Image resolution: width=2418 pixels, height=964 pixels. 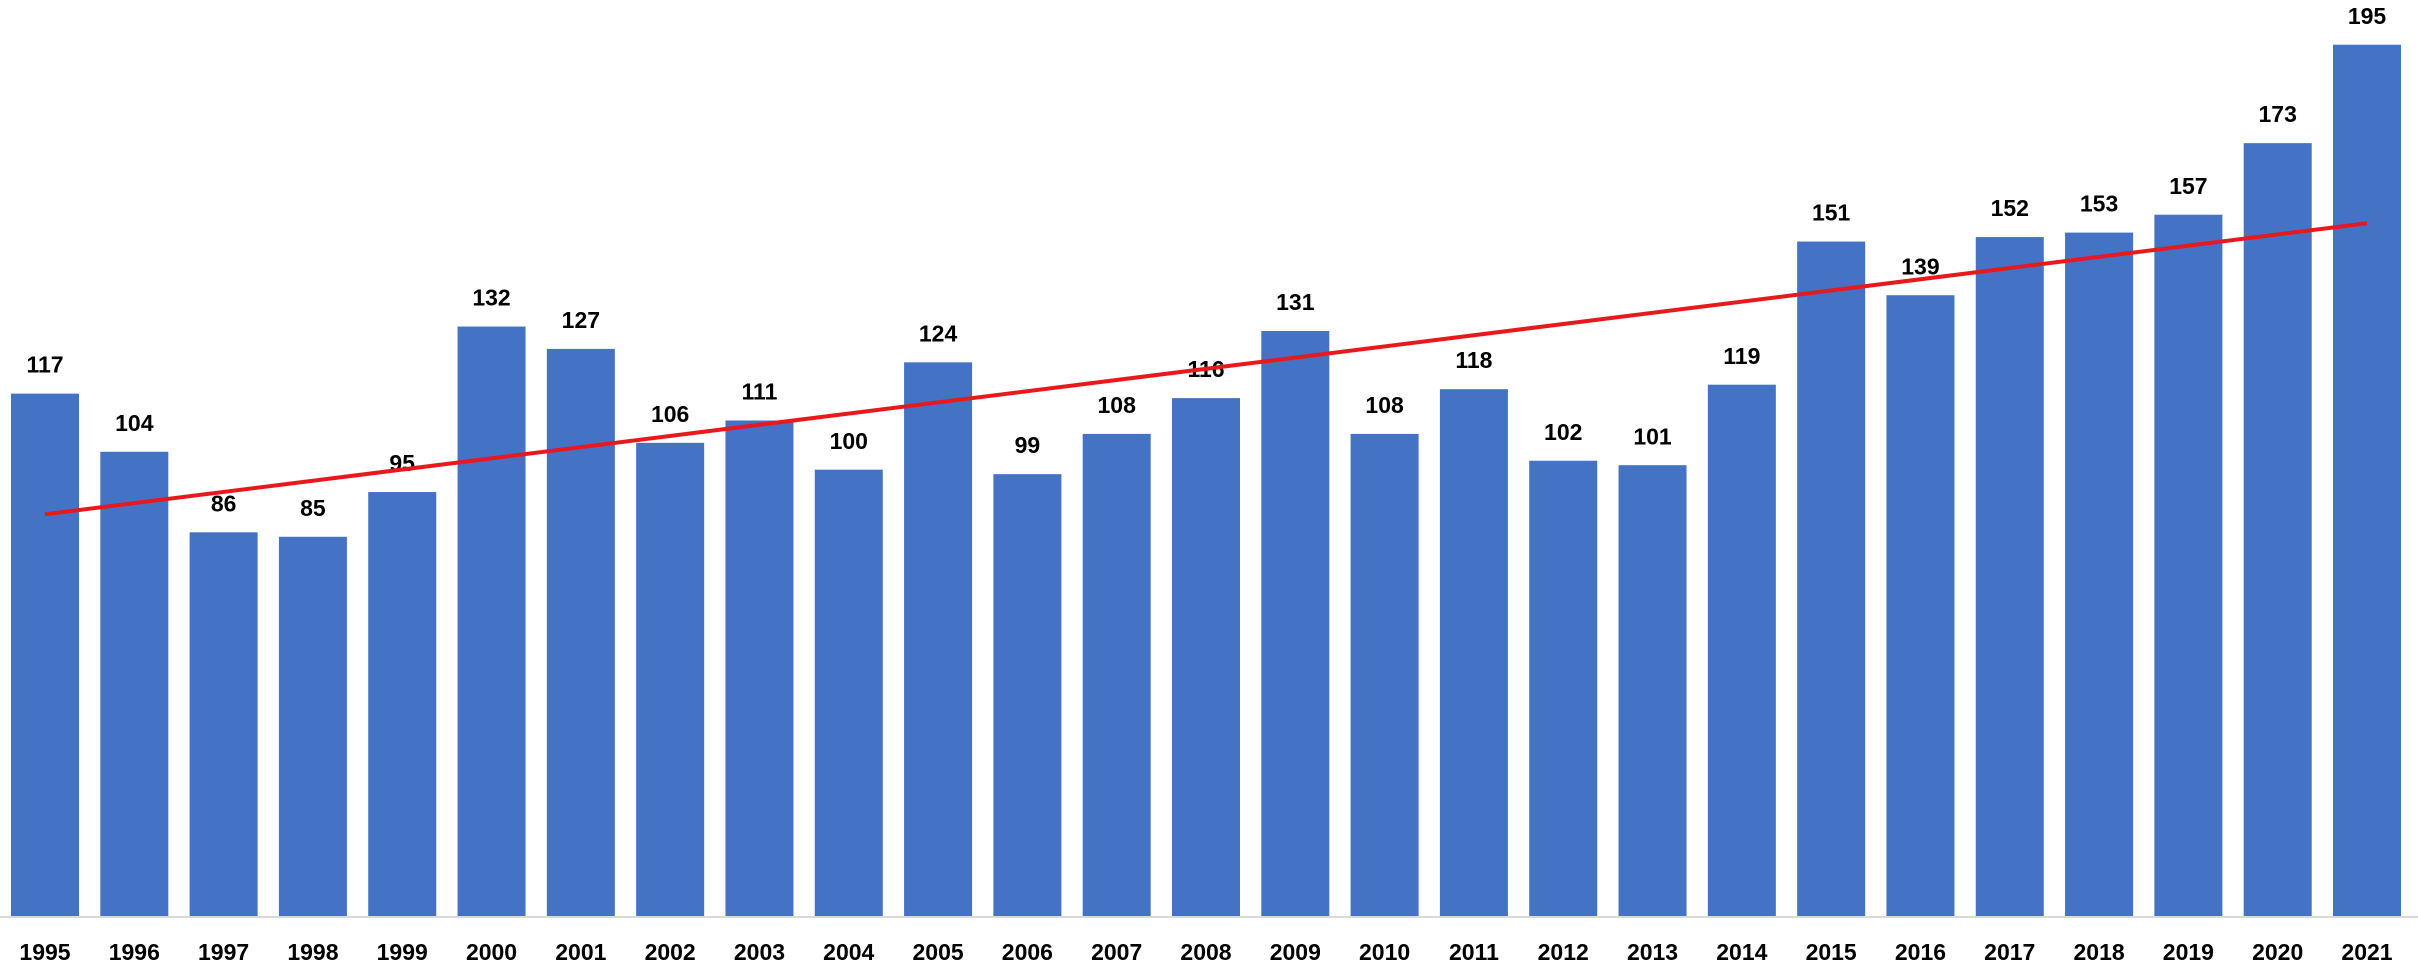 I want to click on value-label: 111, so click(x=760, y=392).